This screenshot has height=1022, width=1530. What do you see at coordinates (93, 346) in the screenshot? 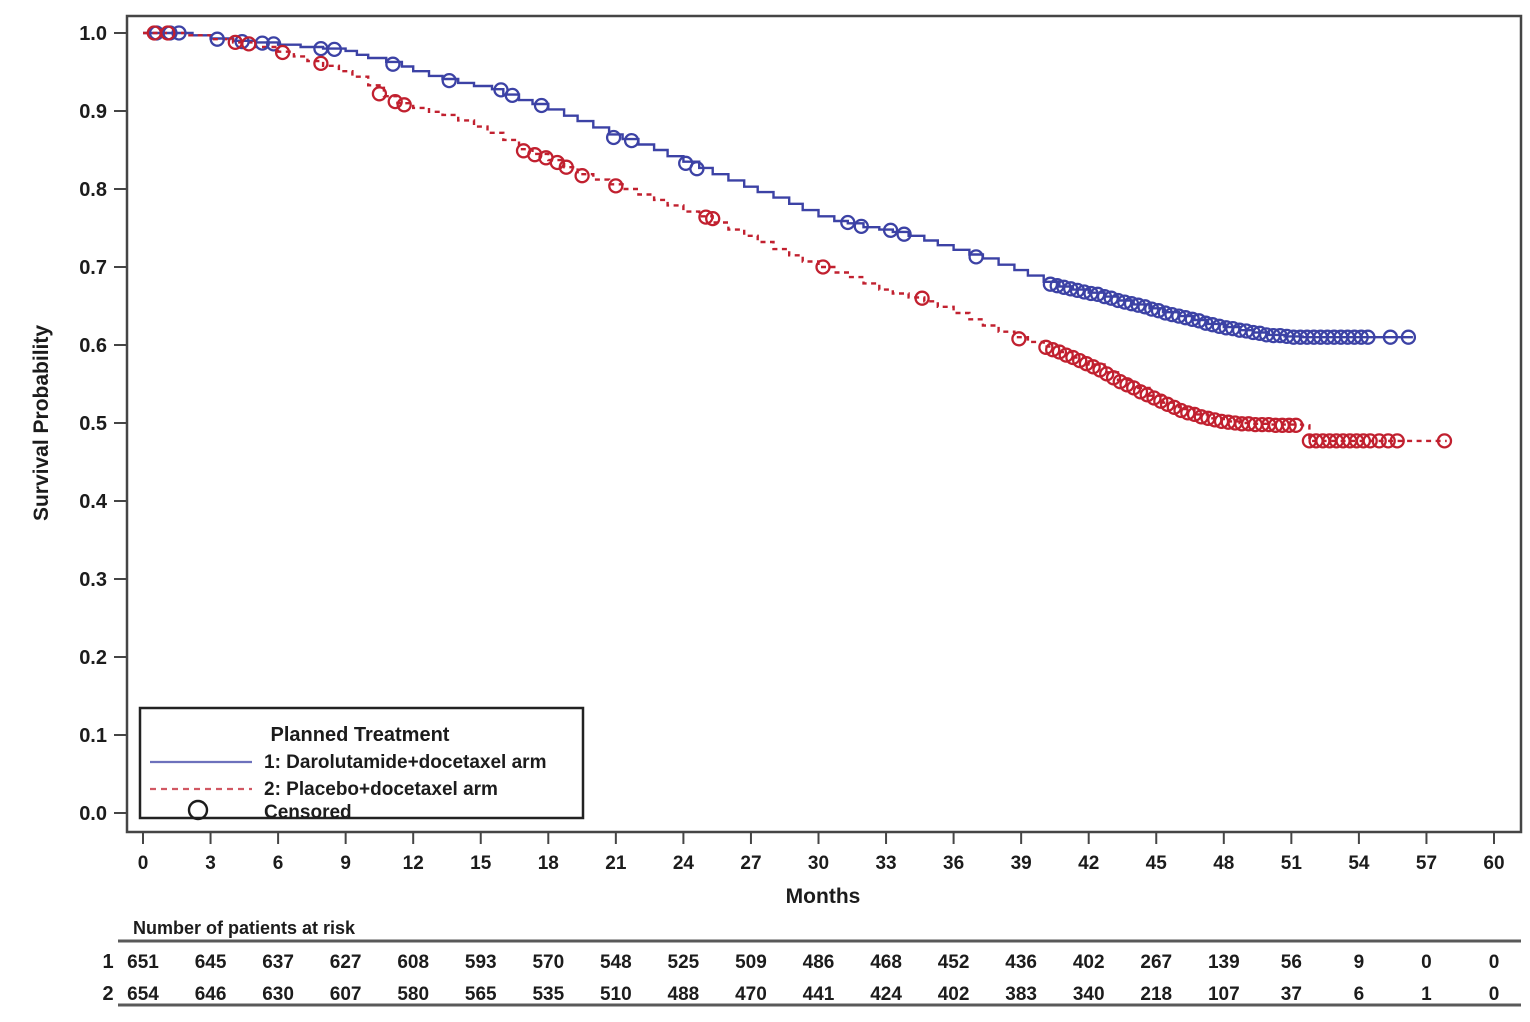
I see `y-tick-label: 0.6` at bounding box center [93, 346].